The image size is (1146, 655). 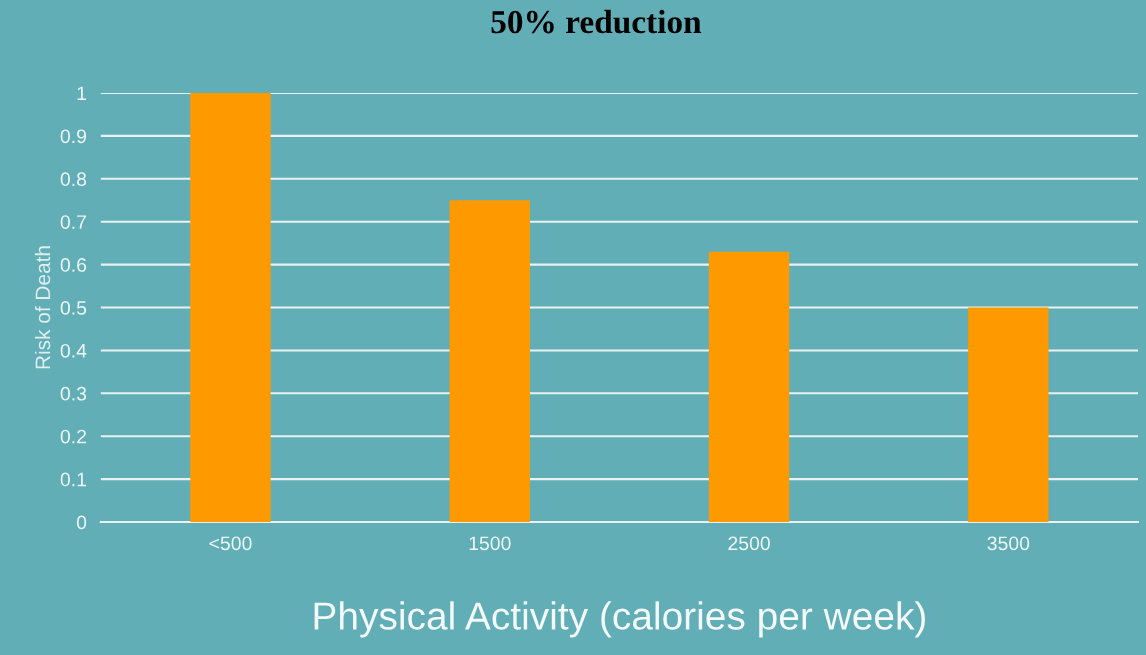 What do you see at coordinates (73, 179) in the screenshot?
I see `y-tick-label: 0.8` at bounding box center [73, 179].